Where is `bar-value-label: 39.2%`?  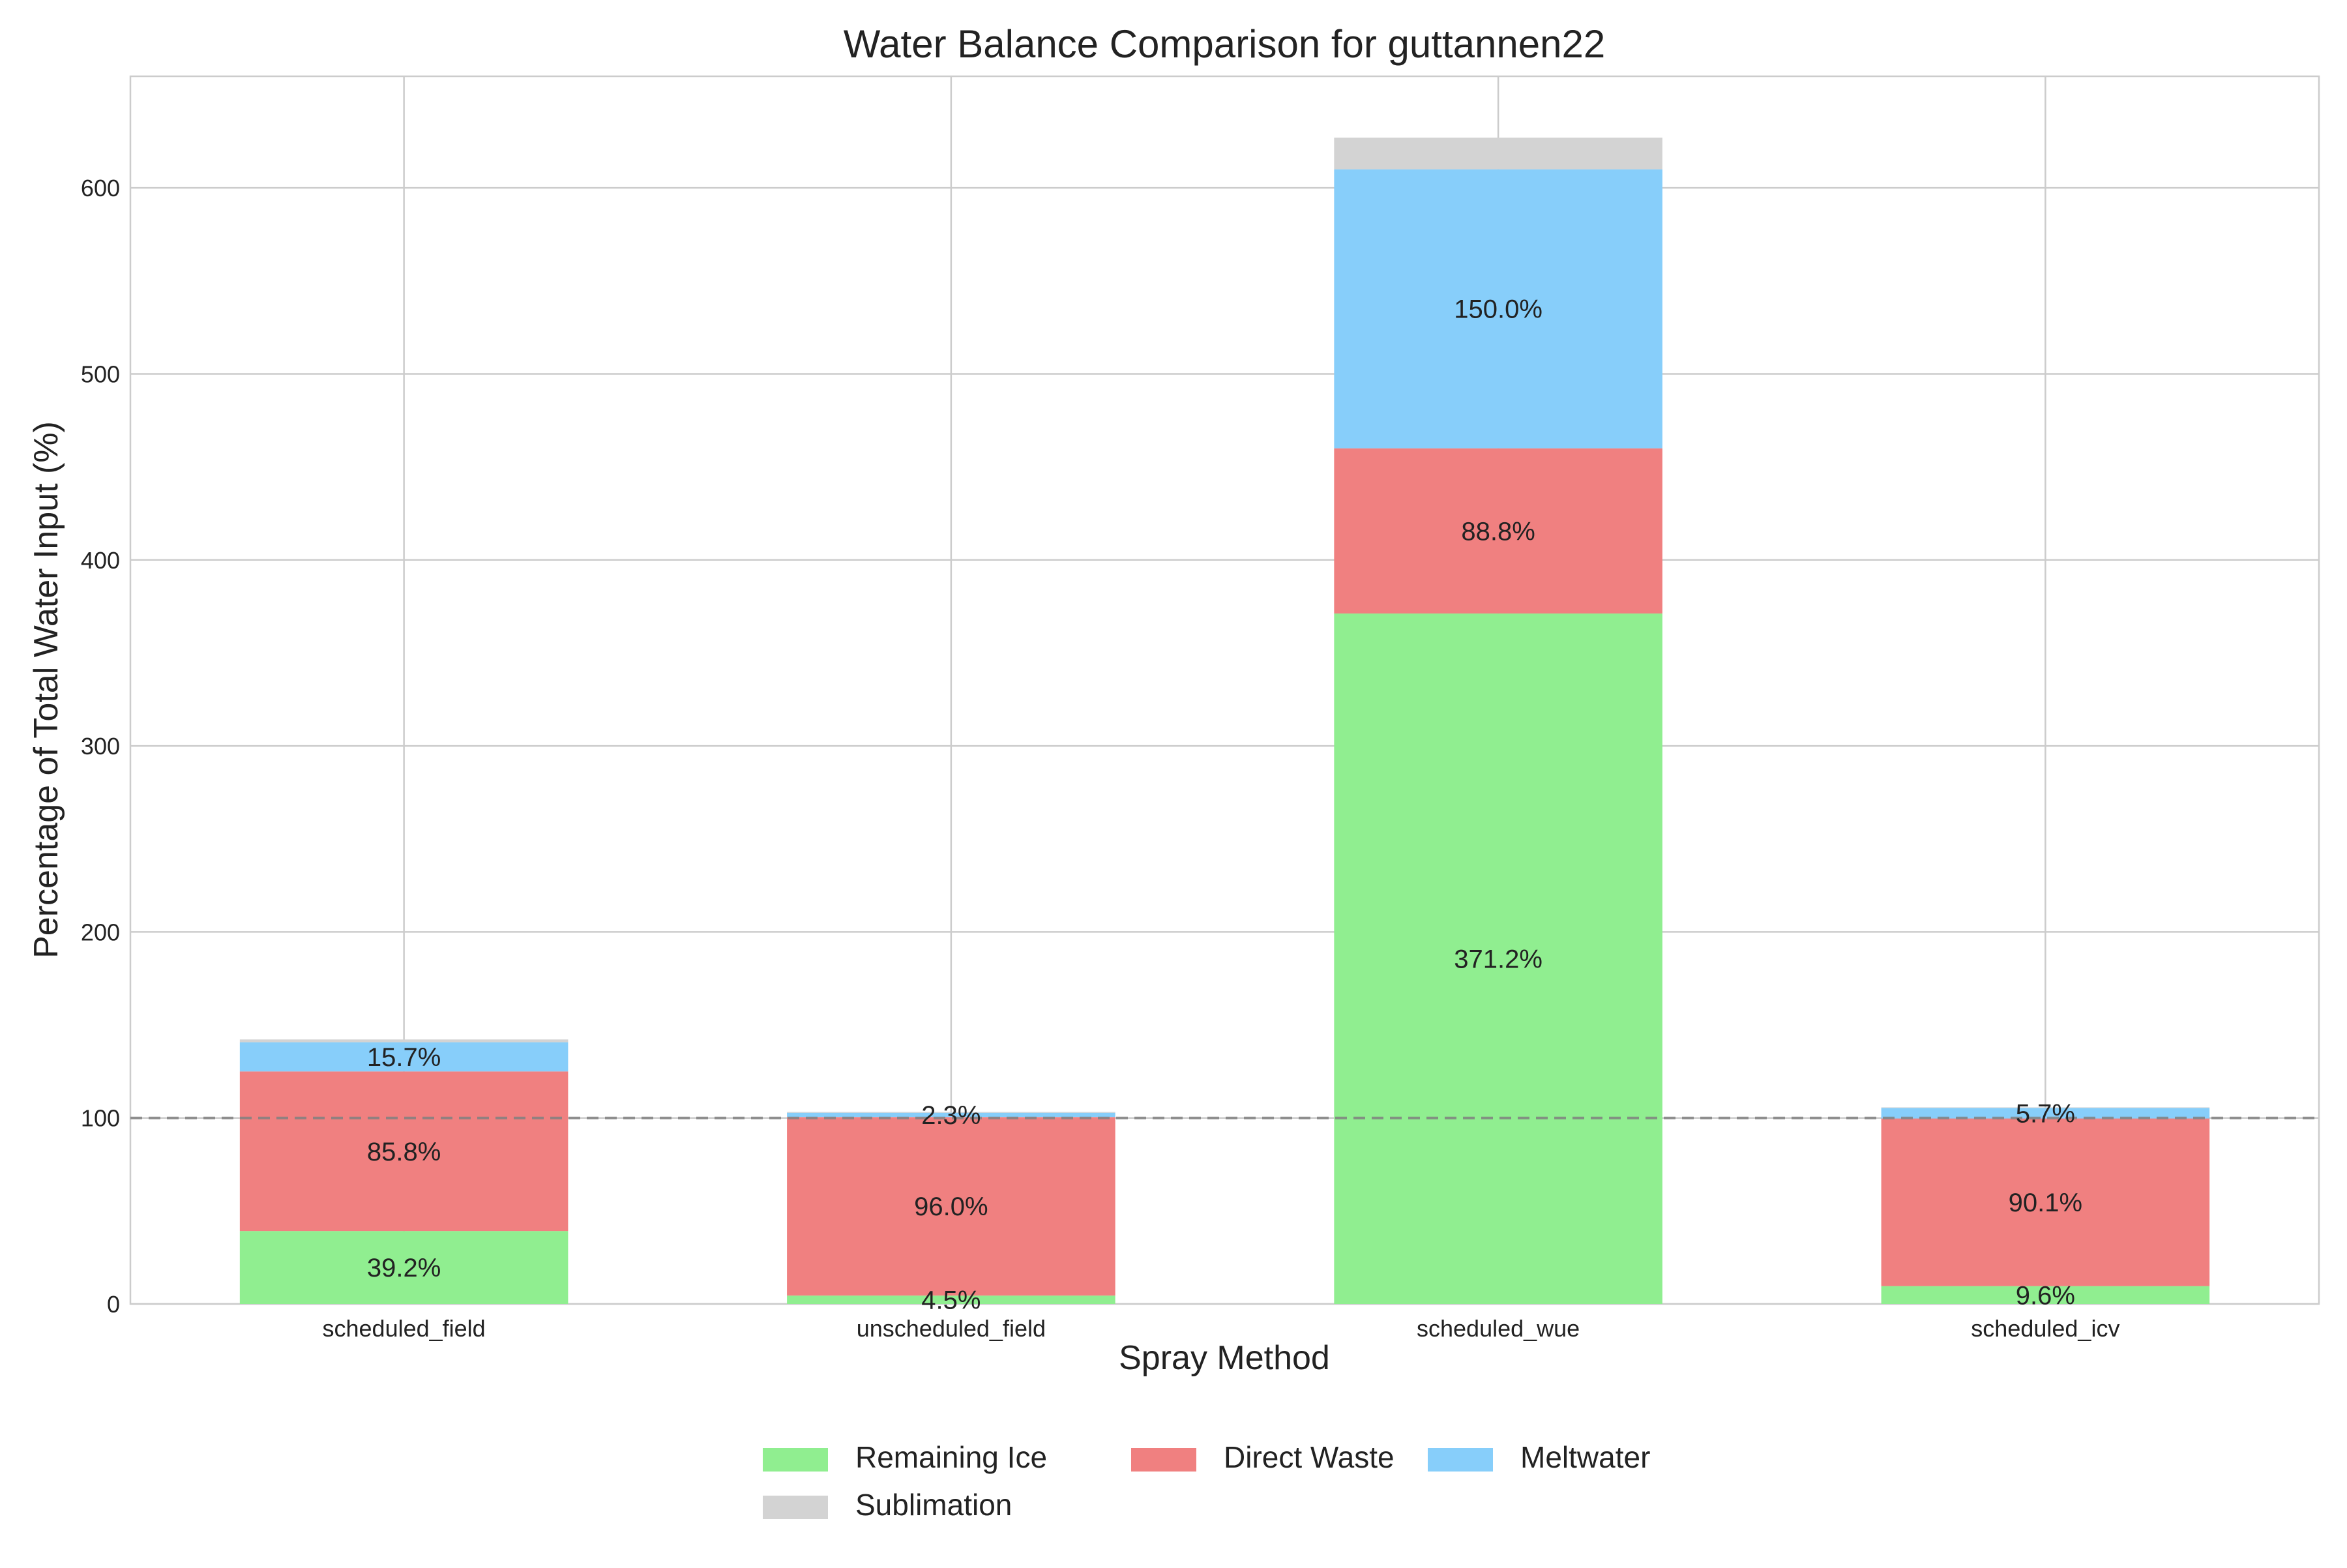 bar-value-label: 39.2% is located at coordinates (404, 1268).